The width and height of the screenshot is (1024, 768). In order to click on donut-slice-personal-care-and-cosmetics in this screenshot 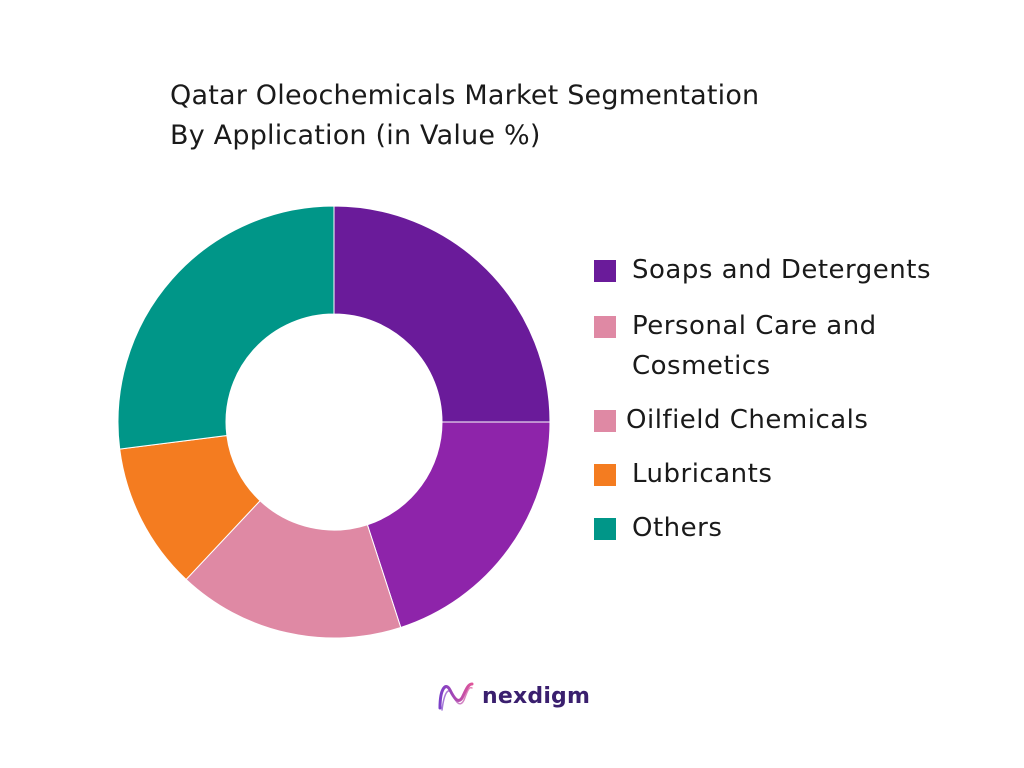, I will do `click(458, 525)`.